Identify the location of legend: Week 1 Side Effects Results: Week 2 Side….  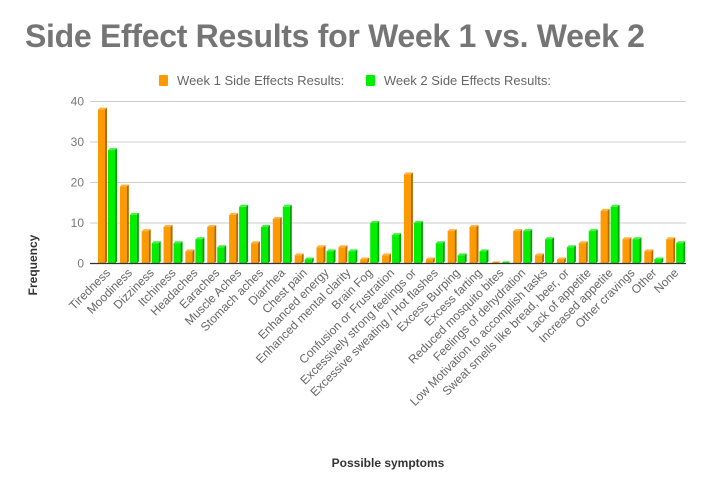
(355, 81).